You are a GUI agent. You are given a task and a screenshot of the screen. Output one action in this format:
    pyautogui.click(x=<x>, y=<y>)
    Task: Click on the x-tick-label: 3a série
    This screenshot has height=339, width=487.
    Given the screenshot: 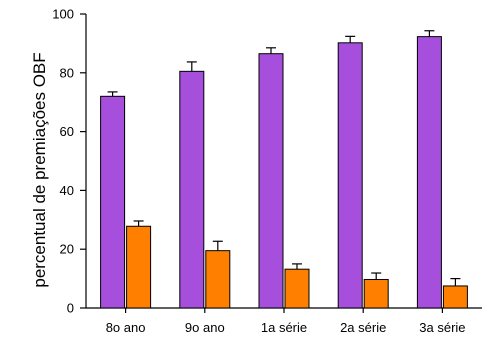 What is the action you would take?
    pyautogui.click(x=442, y=327)
    